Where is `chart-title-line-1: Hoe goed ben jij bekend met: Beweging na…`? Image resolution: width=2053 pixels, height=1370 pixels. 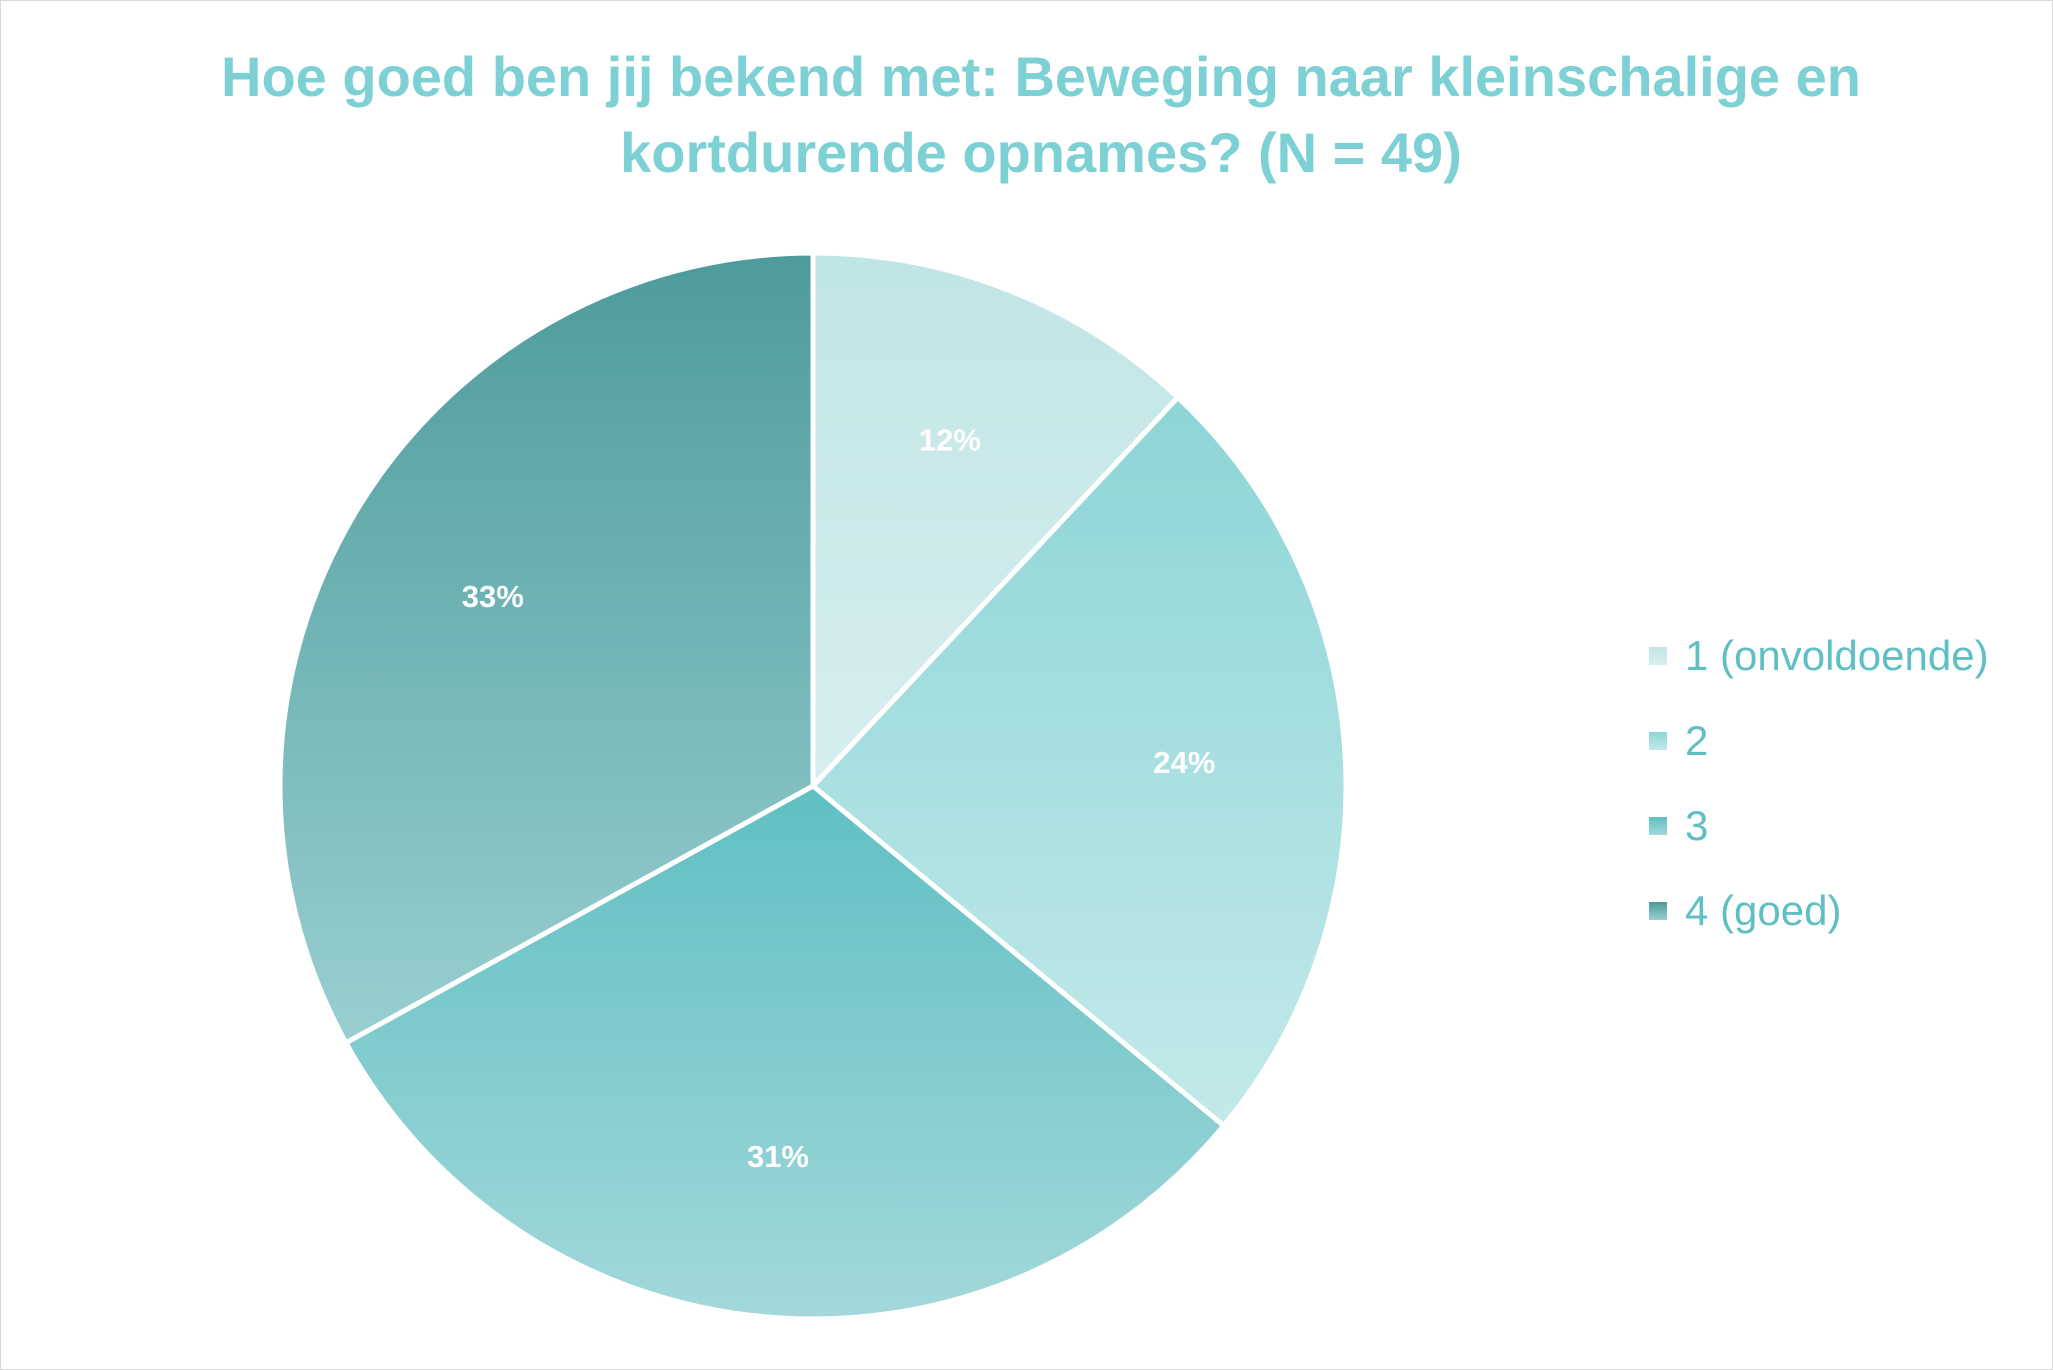 chart-title-line-1: Hoe goed ben jij bekend met: Beweging na… is located at coordinates (1041, 76).